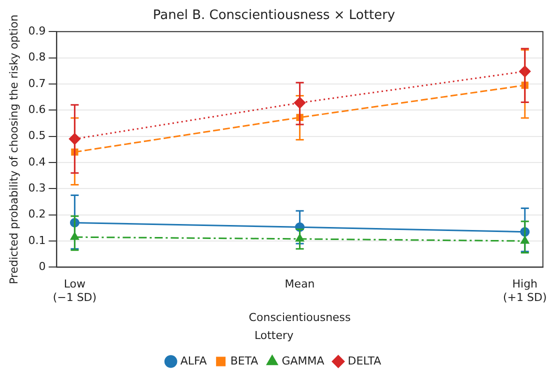 The image size is (550, 377). Describe the element at coordinates (244, 361) in the screenshot. I see `legend-label: BETA` at that location.